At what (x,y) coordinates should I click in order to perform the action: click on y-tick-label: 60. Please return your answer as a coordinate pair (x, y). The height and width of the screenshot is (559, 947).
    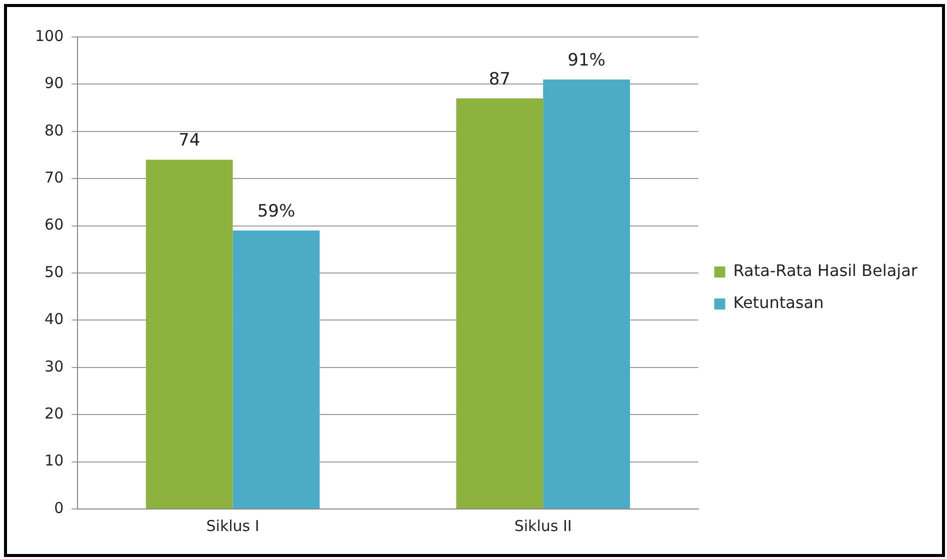
    Looking at the image, I should click on (54, 225).